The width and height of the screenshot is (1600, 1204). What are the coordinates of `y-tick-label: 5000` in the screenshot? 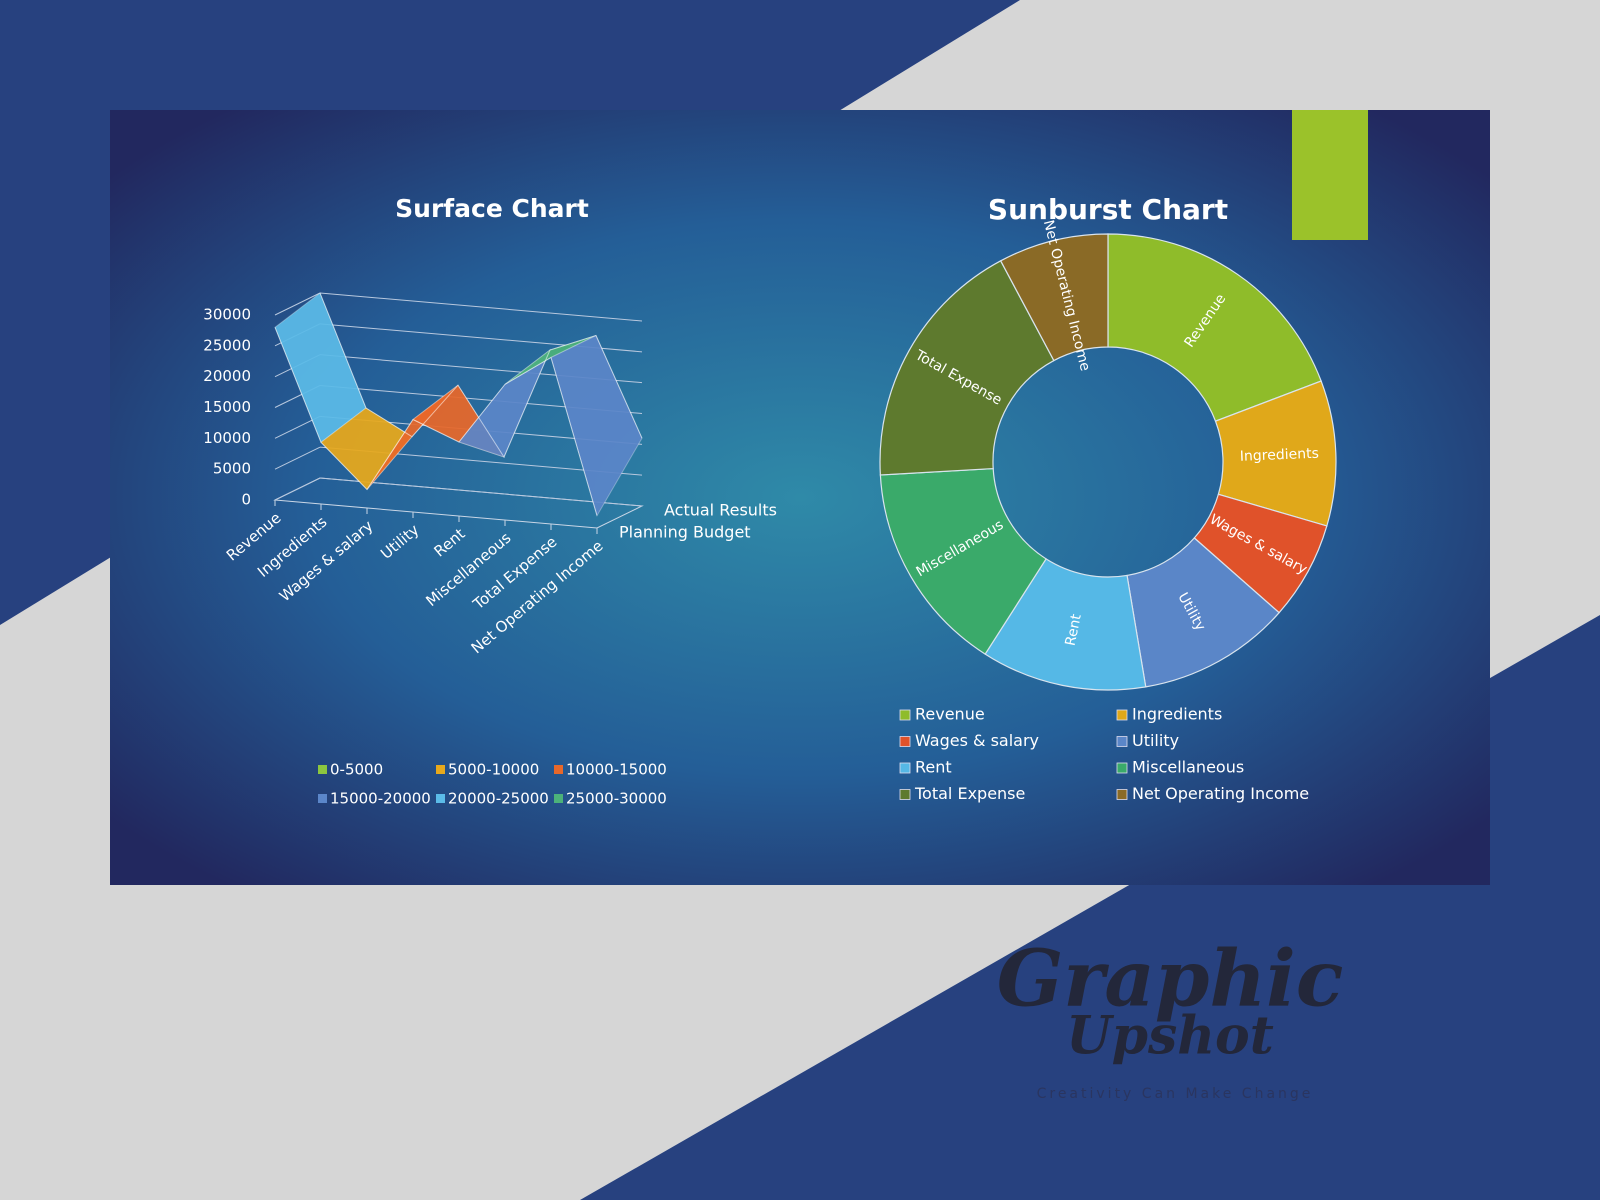 It's located at (232, 469).